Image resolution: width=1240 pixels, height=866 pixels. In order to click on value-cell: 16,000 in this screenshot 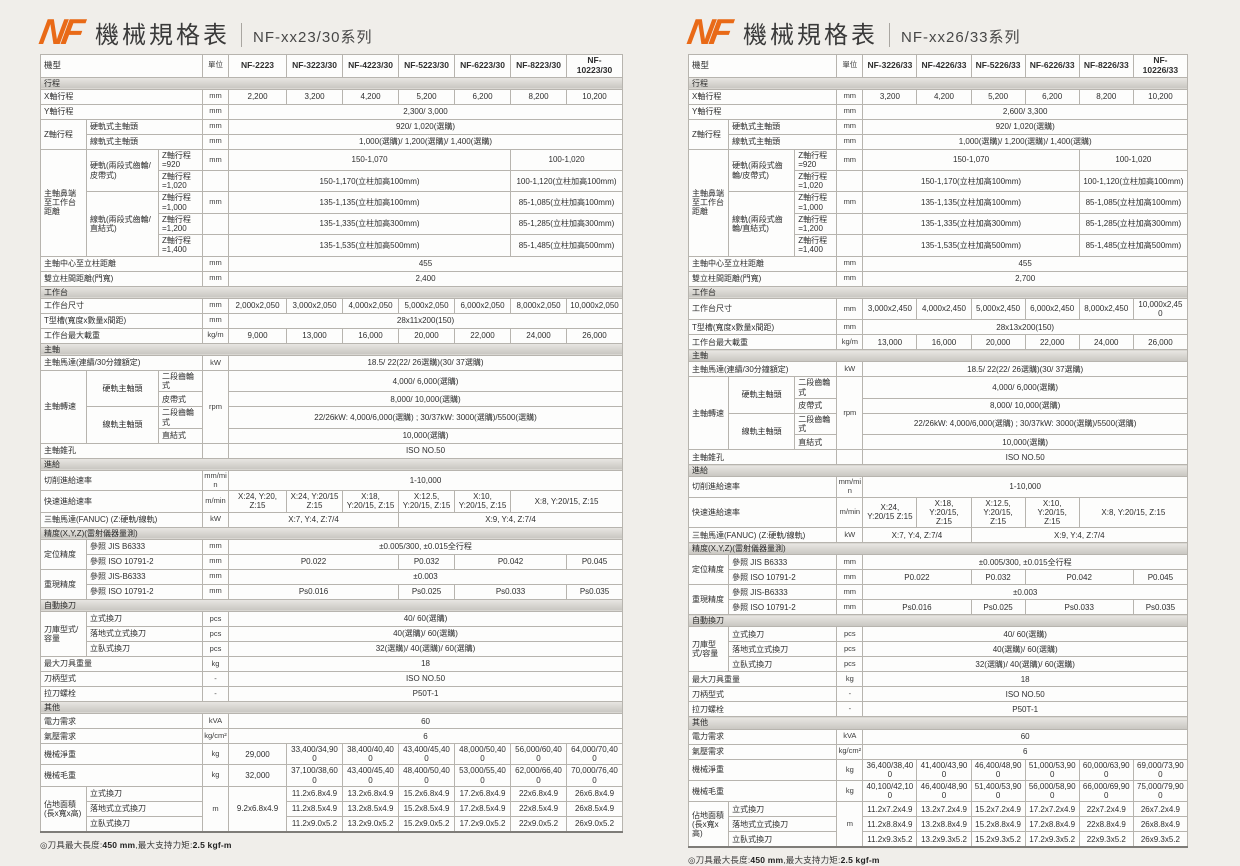, I will do `click(371, 335)`.